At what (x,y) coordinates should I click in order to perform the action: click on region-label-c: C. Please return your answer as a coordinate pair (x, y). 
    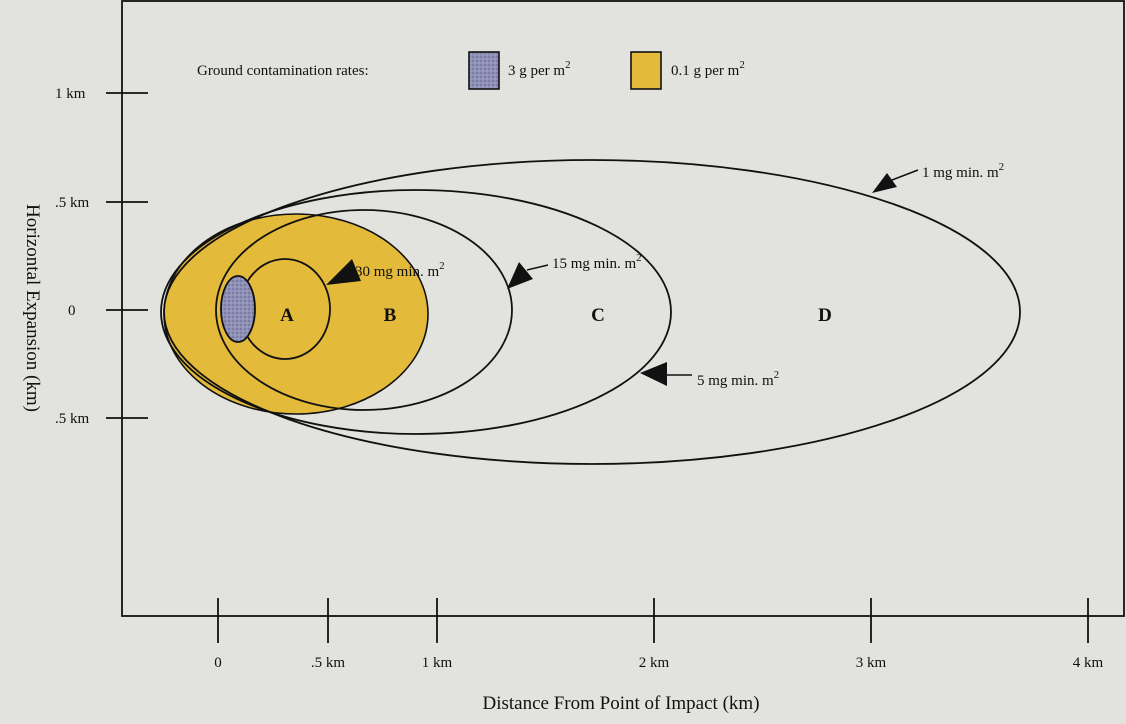
    Looking at the image, I should click on (598, 315).